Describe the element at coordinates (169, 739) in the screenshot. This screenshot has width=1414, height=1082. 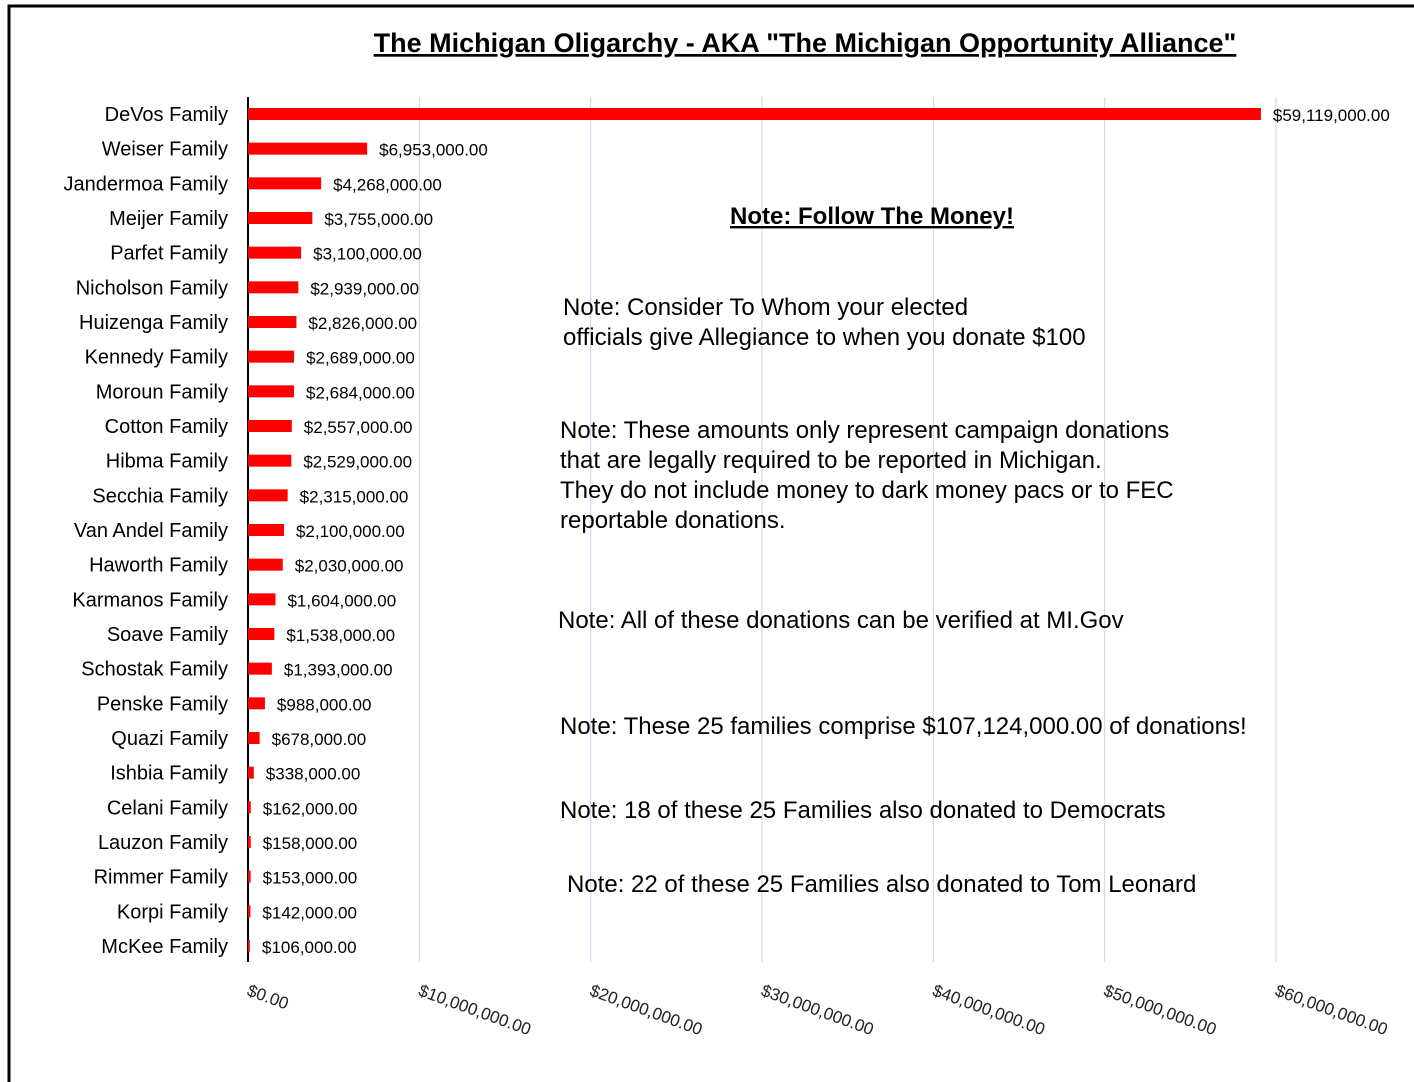
I see `y-tick-label: Quazi Family` at that location.